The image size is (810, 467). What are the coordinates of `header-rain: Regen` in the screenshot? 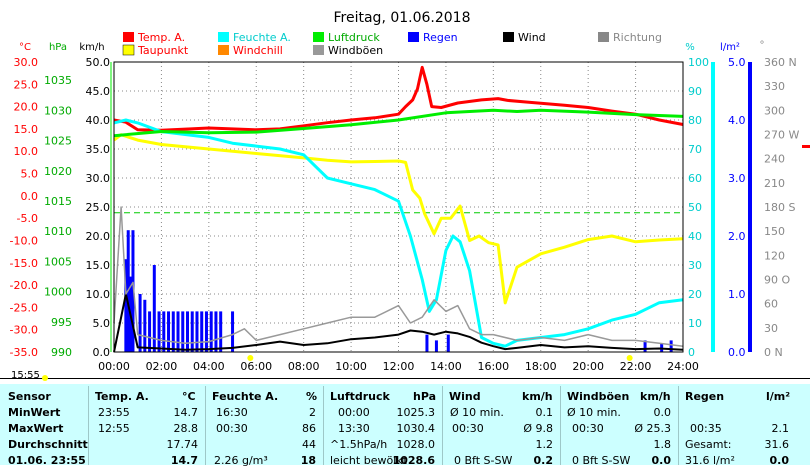 It's located at (705, 396).